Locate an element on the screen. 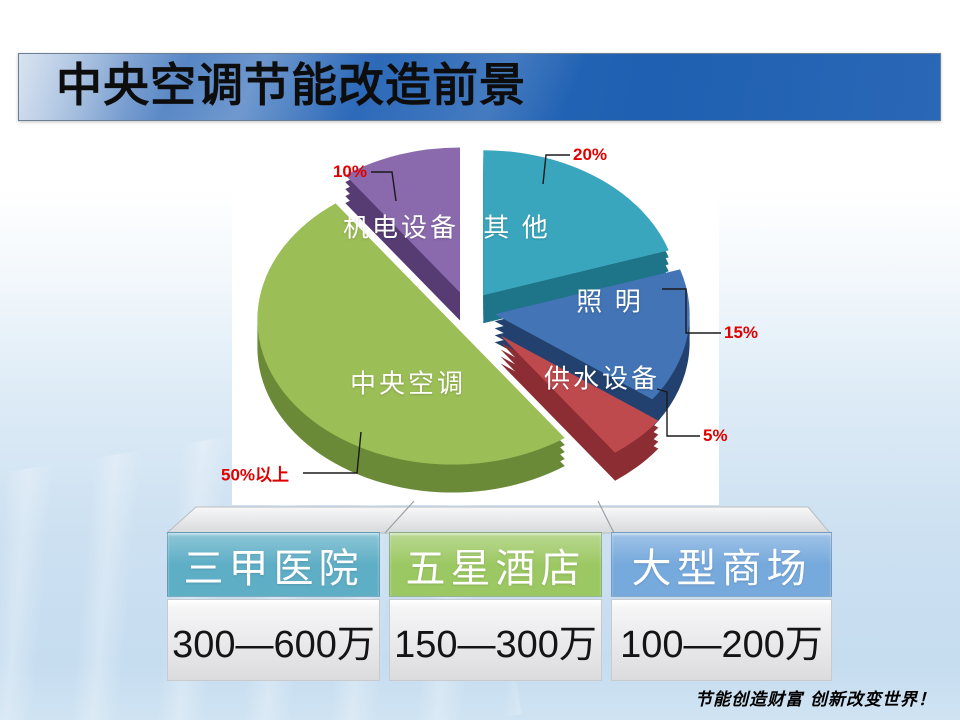  table-value-cell-2: 100—200万 is located at coordinates (721, 640).